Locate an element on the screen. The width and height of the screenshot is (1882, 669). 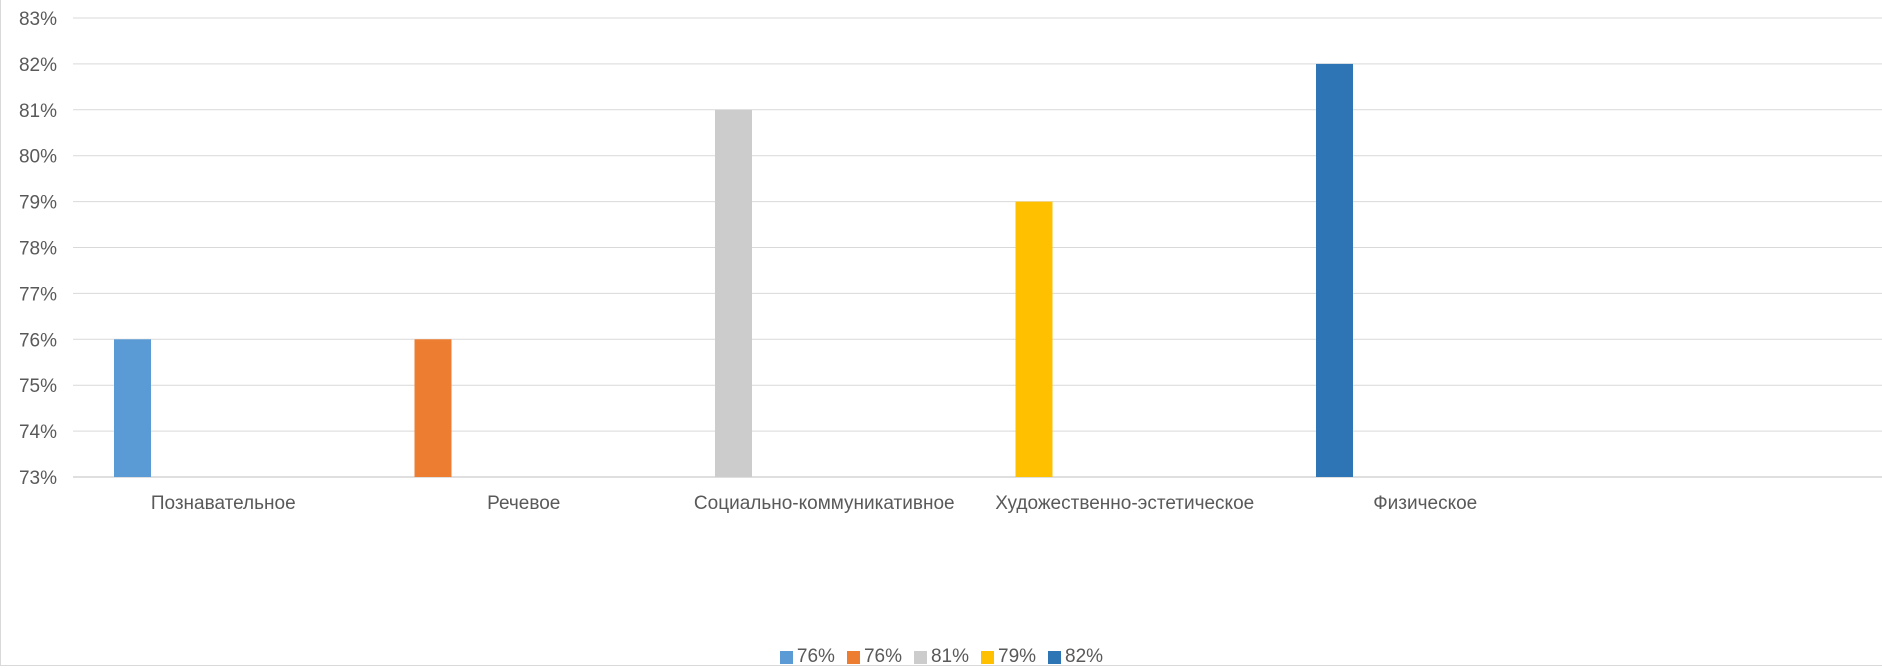
legend-item: 81% is located at coordinates (941, 657).